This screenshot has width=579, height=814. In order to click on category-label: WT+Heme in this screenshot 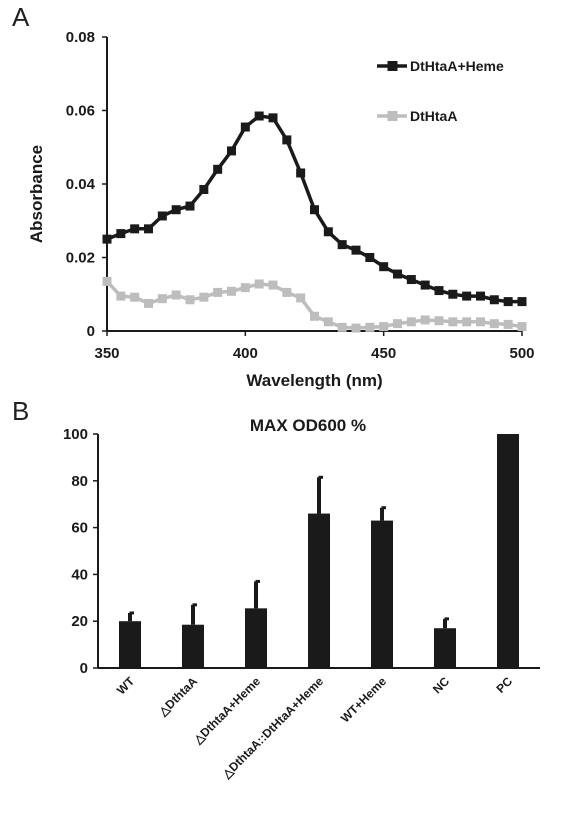, I will do `click(363, 699)`.